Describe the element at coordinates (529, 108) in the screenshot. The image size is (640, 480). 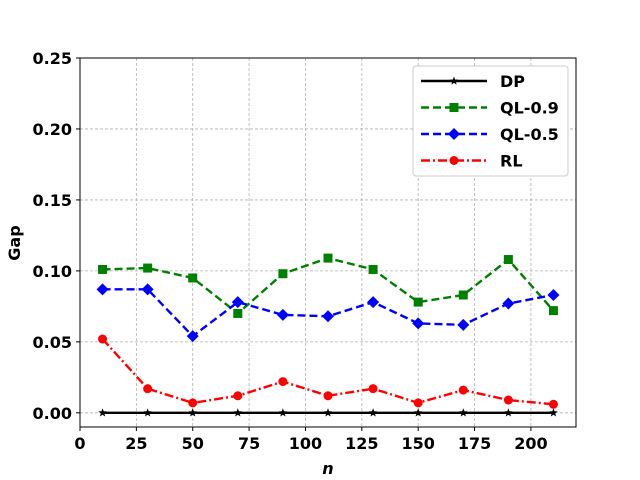
I see `legend-label: QL-0.9` at that location.